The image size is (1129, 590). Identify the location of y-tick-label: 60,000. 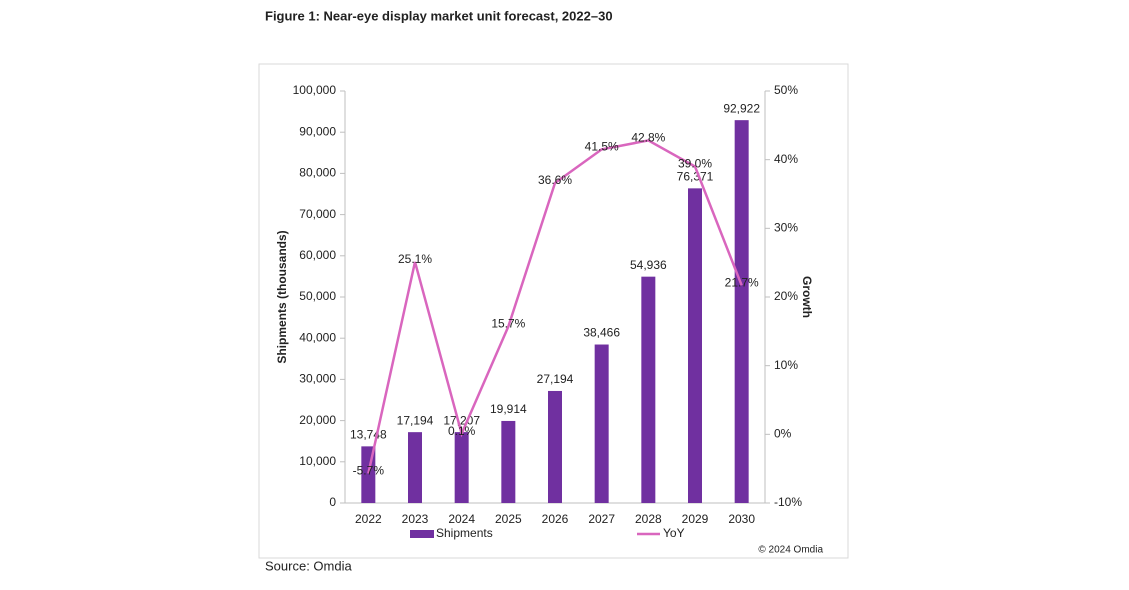
(317, 255).